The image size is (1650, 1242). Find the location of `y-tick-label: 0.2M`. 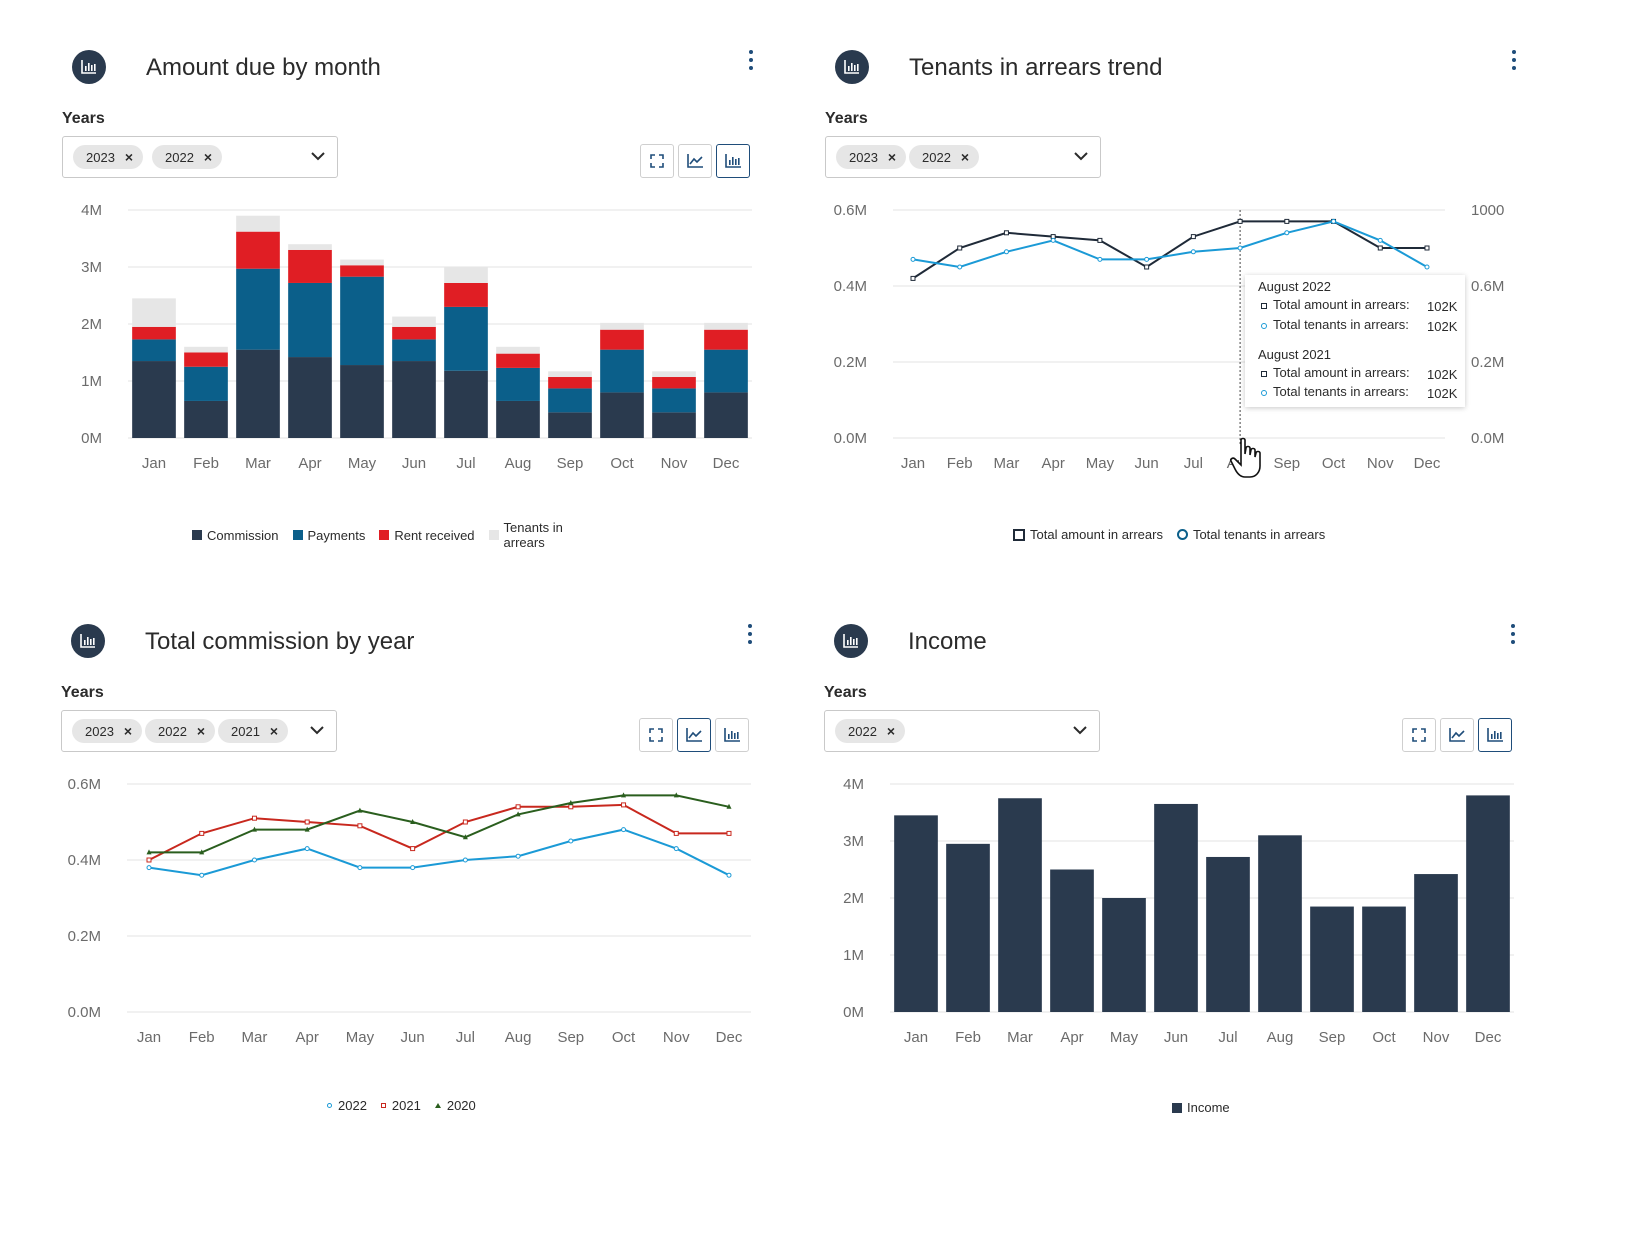

y-tick-label: 0.2M is located at coordinates (850, 362).